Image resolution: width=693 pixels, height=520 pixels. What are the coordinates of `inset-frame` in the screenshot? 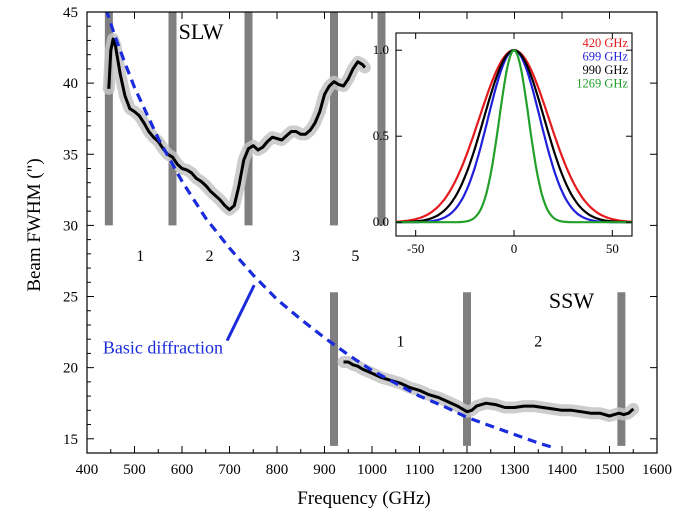 It's located at (514, 134).